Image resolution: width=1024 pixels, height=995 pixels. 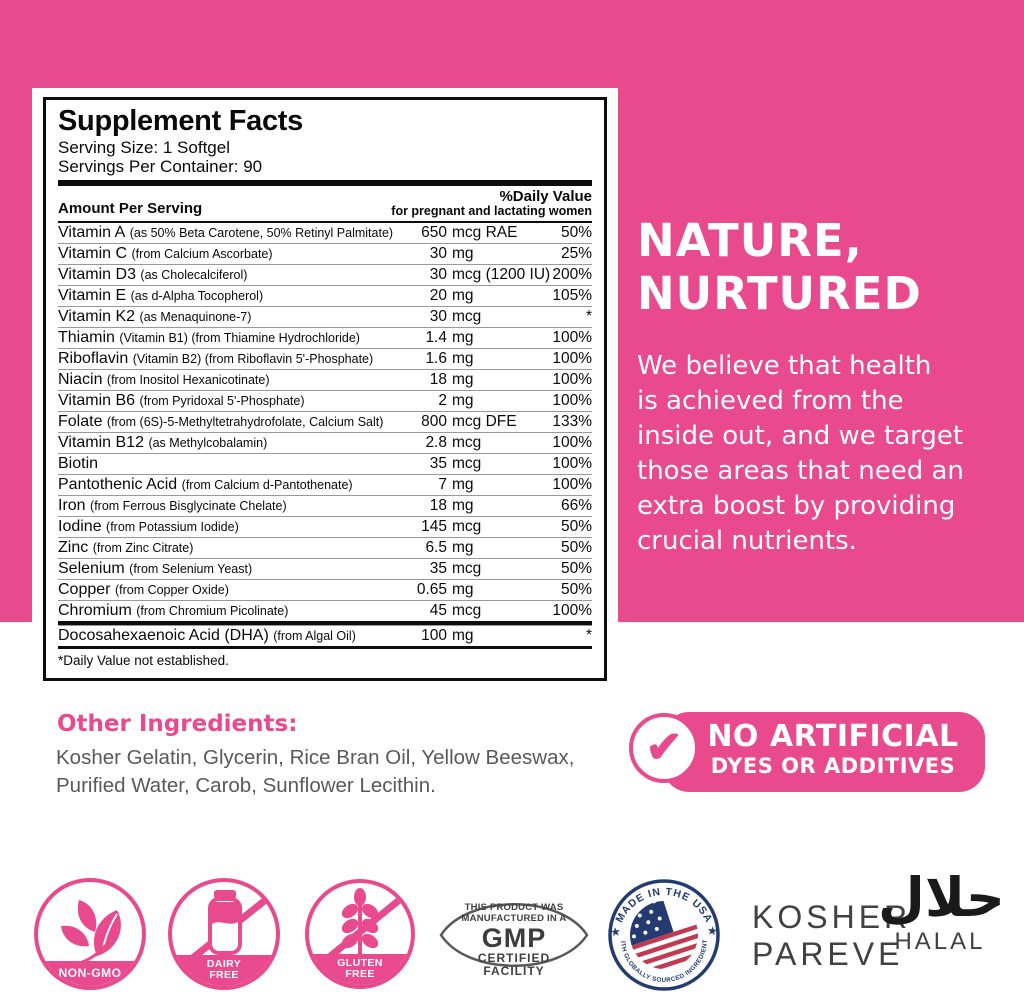 What do you see at coordinates (325, 183) in the screenshot?
I see `divider-thick` at bounding box center [325, 183].